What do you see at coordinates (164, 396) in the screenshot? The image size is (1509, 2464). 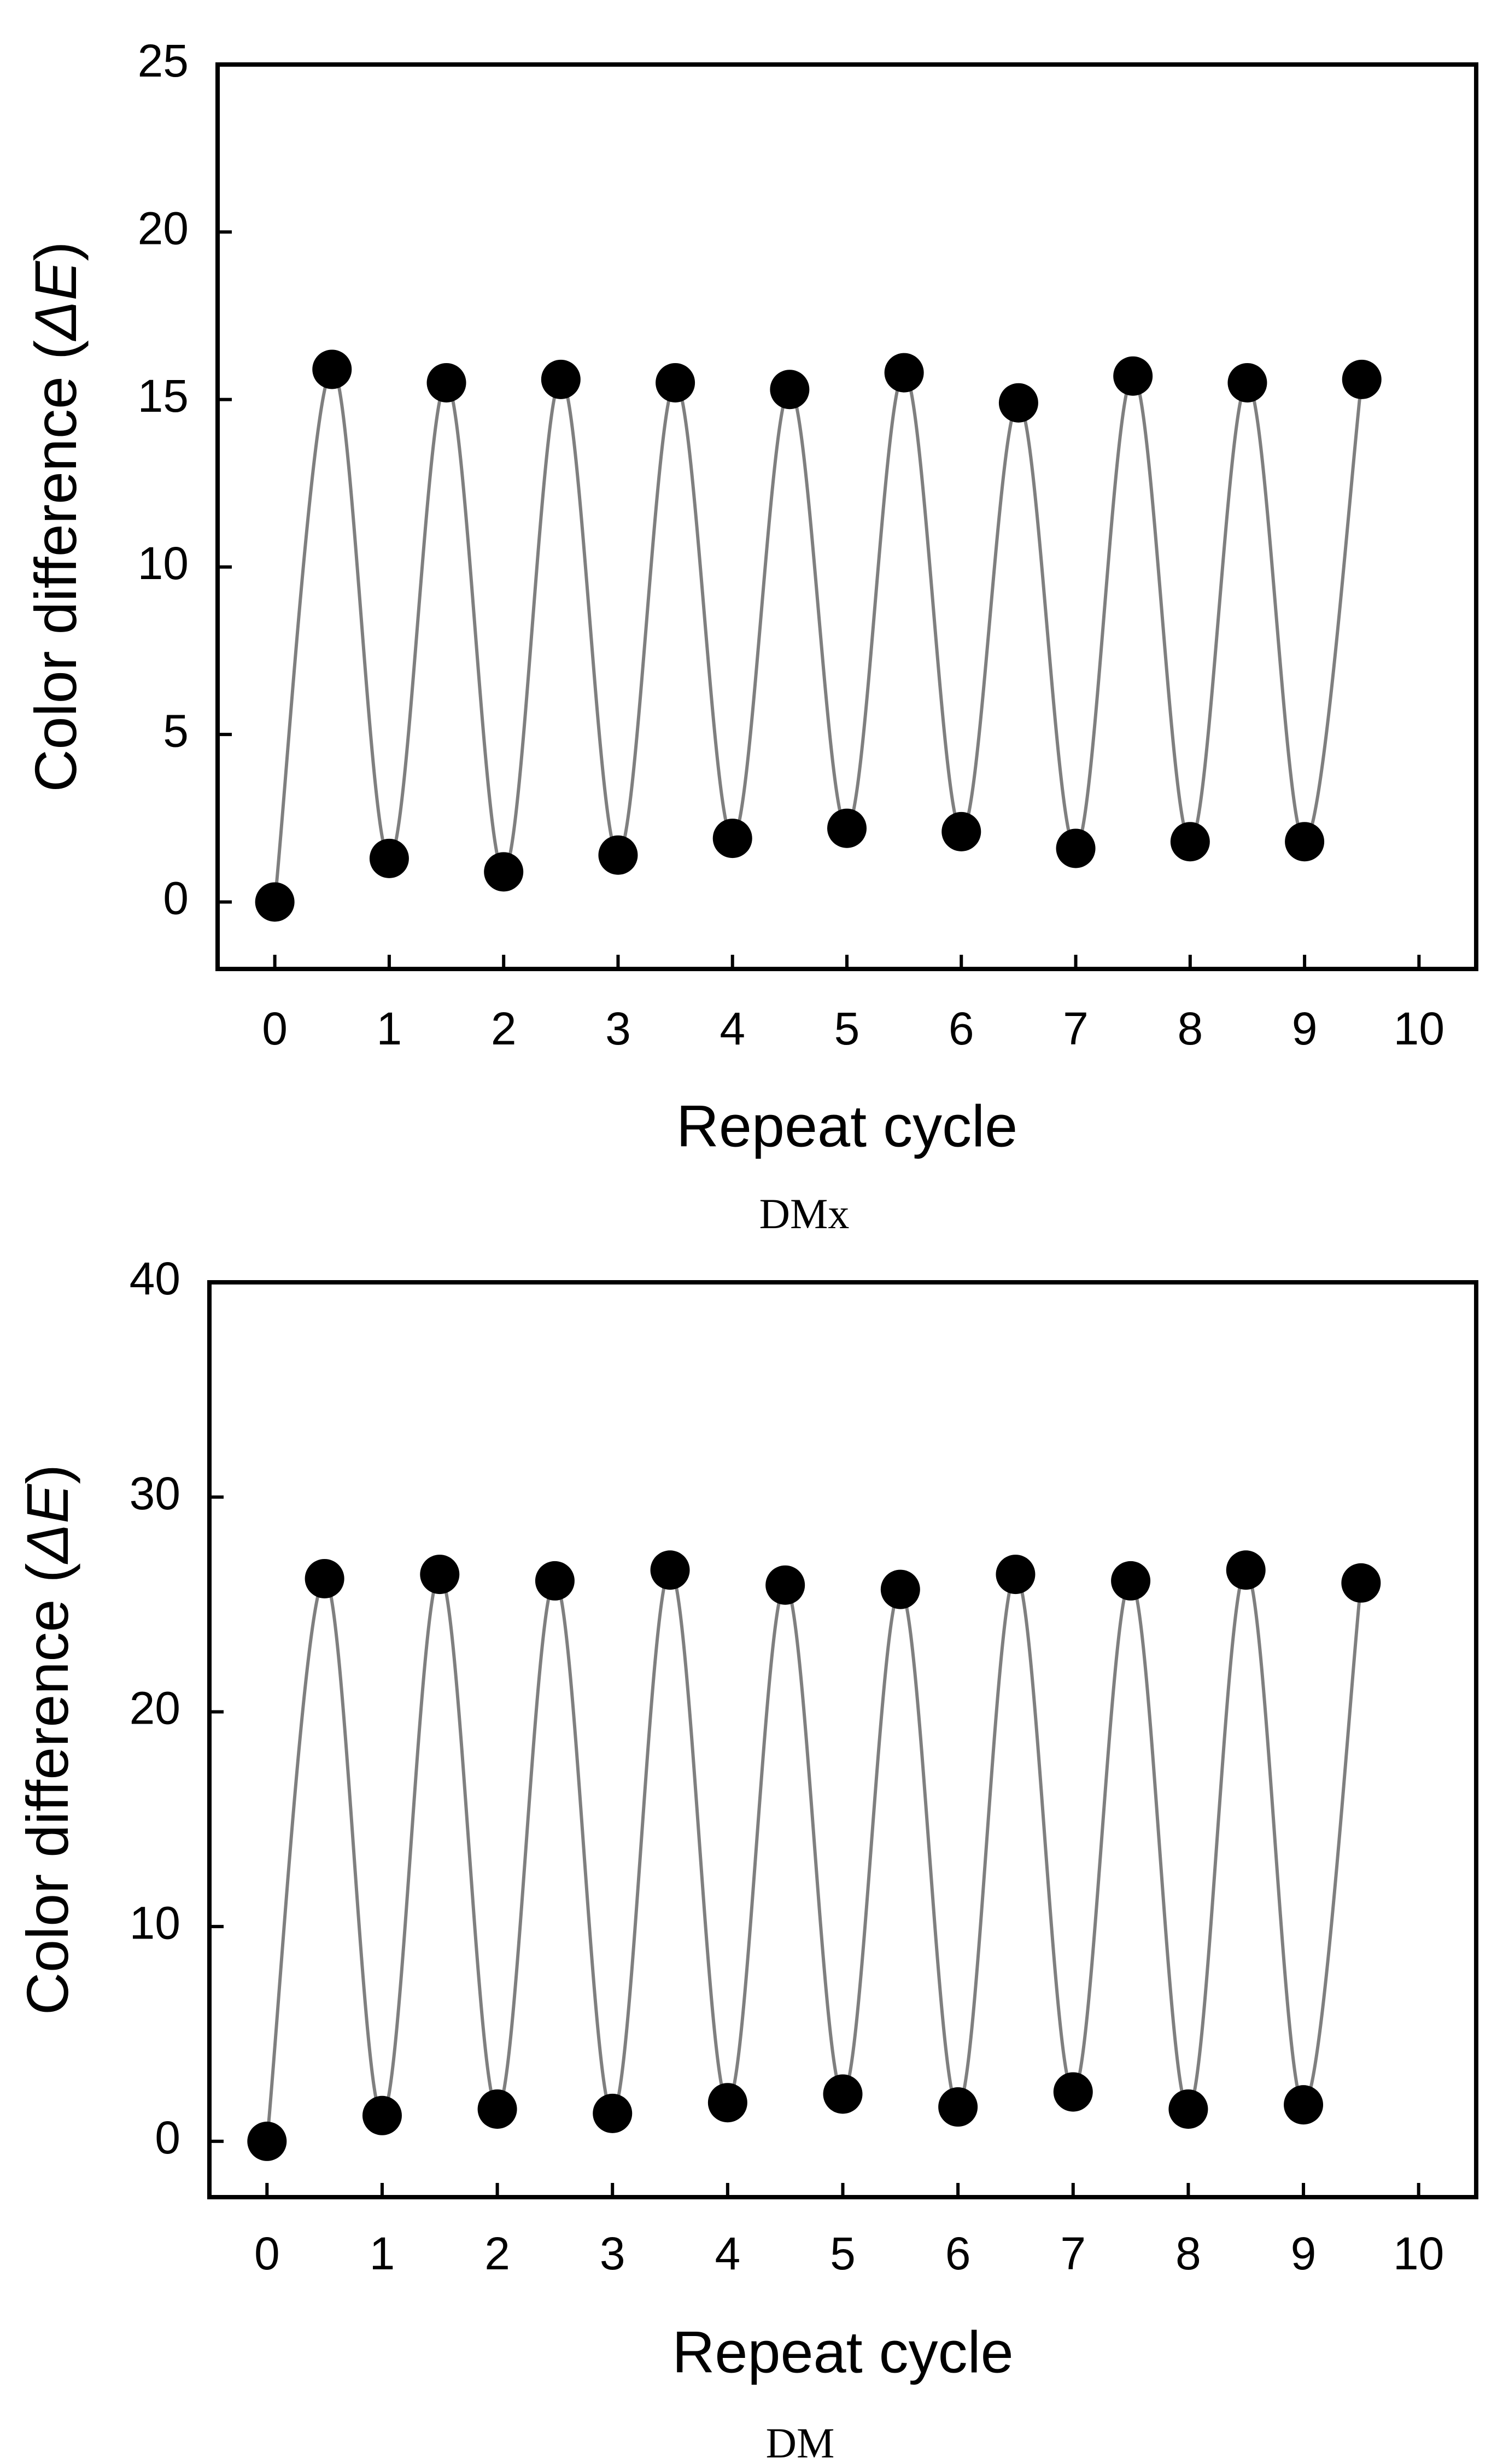 I see `y-tick-label: 15` at bounding box center [164, 396].